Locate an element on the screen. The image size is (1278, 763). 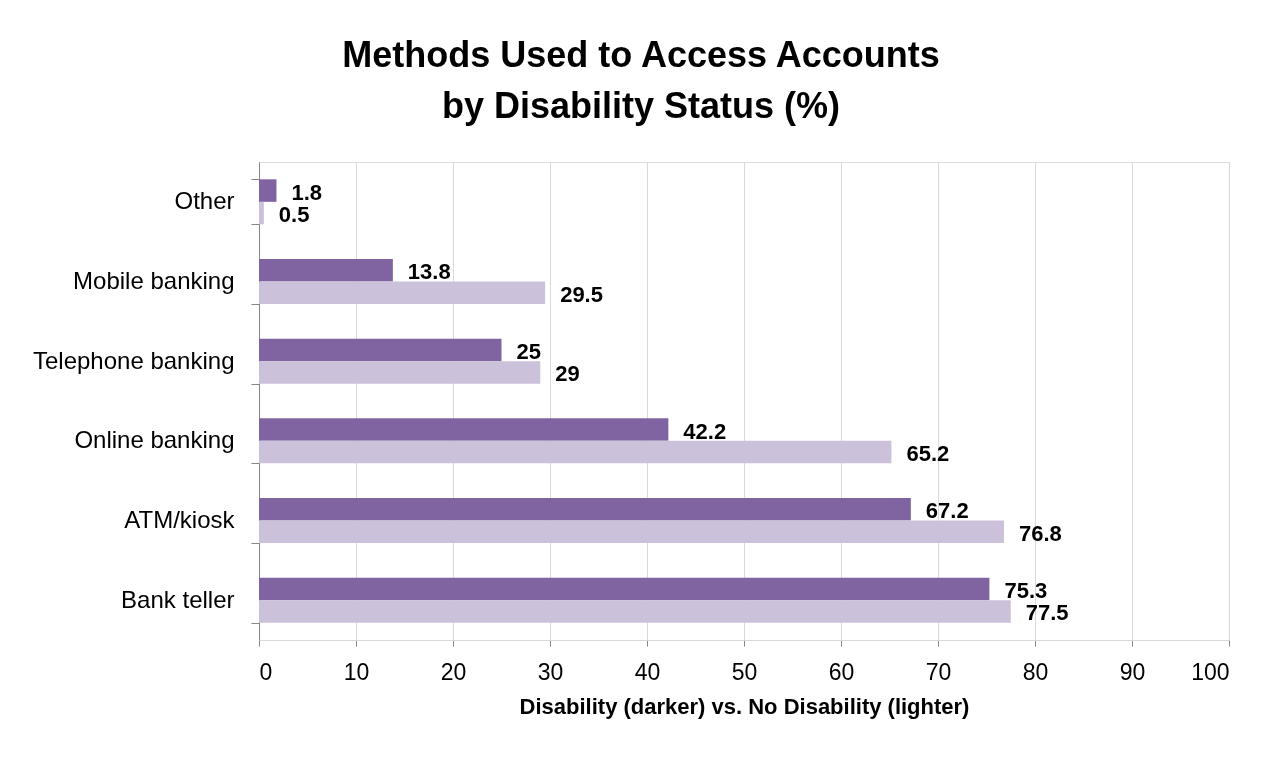
chart-title: Methods Used to Access Accounts by Disability Status (%) is located at coordinates (641, 80).